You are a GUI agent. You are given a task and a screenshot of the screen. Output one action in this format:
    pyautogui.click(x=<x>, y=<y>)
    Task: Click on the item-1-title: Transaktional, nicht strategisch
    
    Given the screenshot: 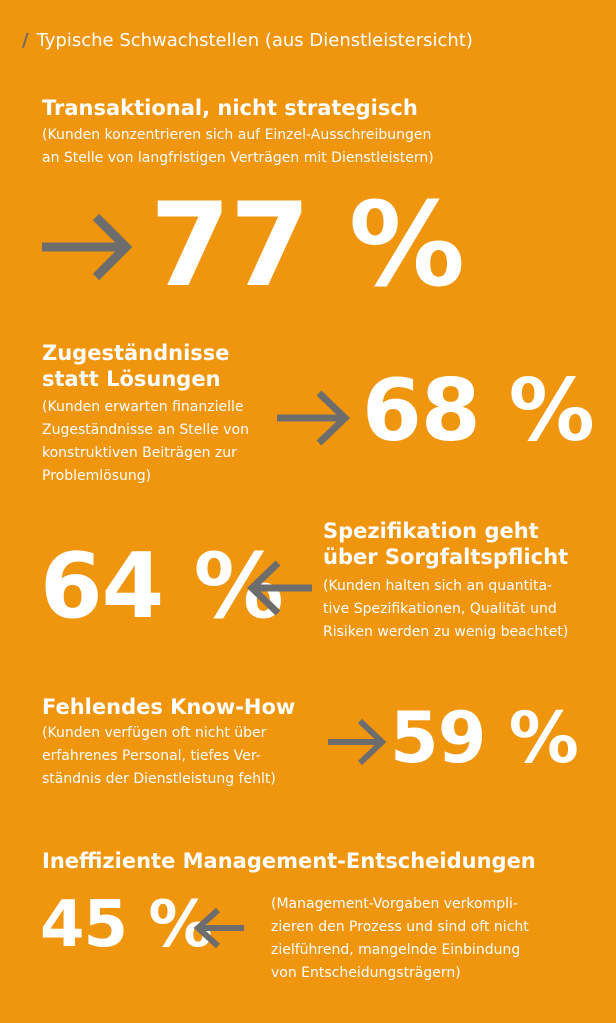 What is the action you would take?
    pyautogui.click(x=230, y=108)
    